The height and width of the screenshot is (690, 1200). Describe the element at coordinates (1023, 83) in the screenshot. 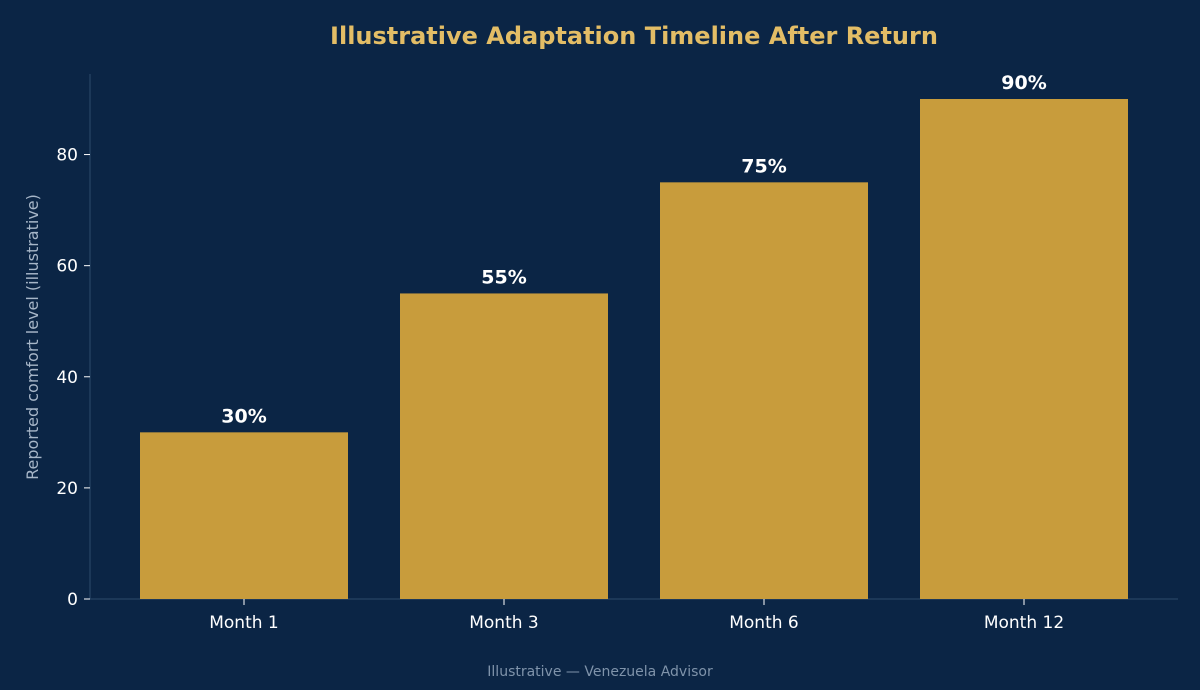

I see `bar-value-label: 90%` at that location.